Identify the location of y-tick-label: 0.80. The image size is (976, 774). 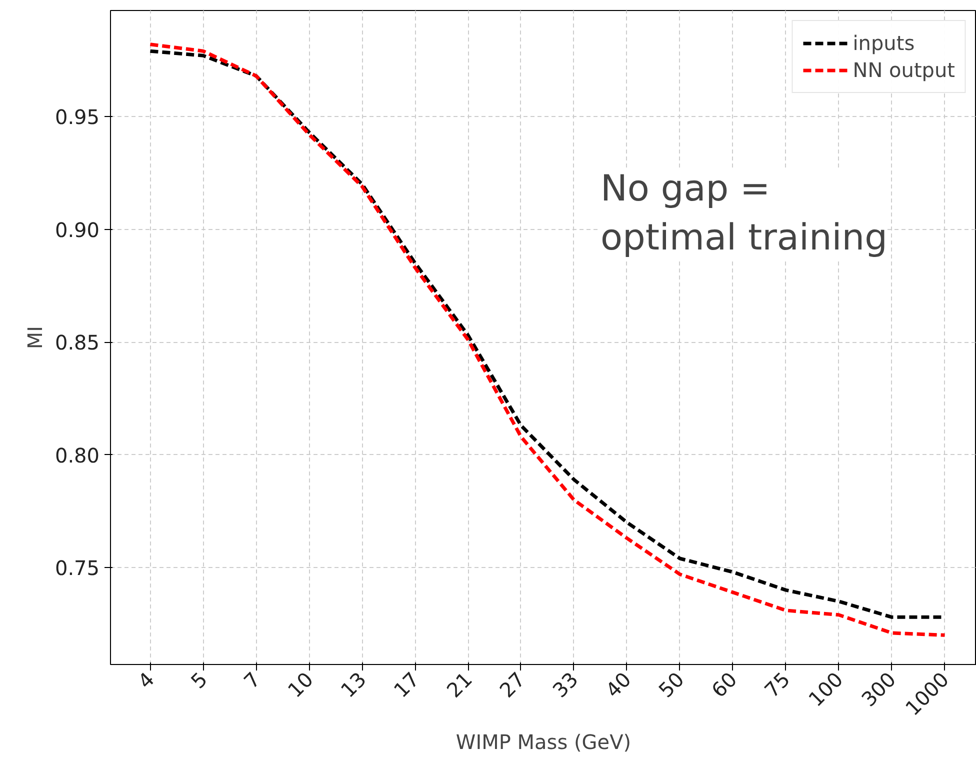
(77, 455).